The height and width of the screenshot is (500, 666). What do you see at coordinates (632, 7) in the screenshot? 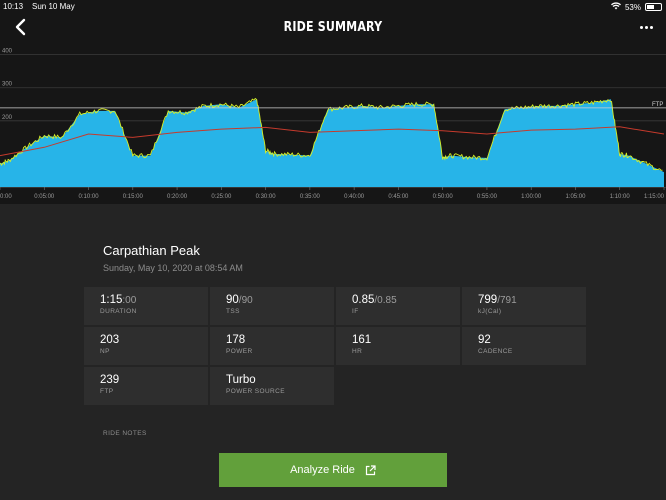
I see `battery-percent: 53%` at bounding box center [632, 7].